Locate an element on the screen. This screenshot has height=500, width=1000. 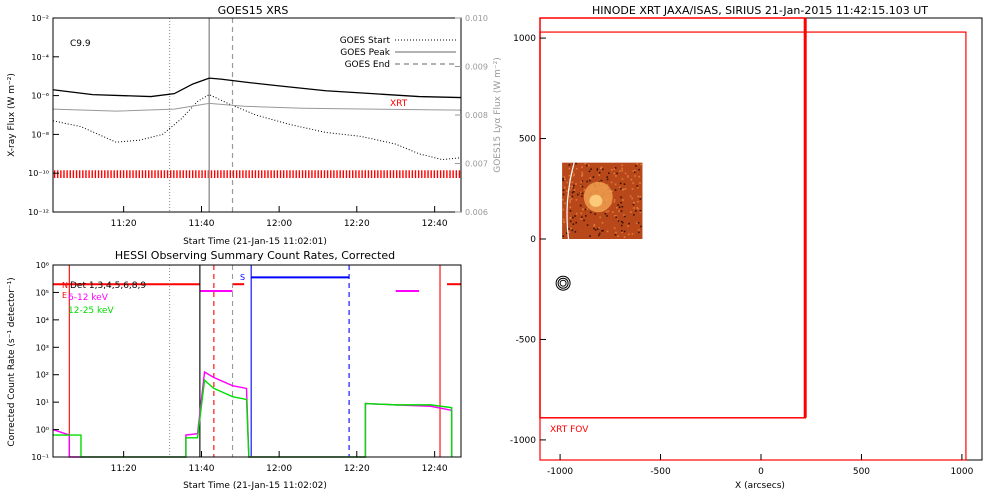
hessi-contour is located at coordinates (563, 283).